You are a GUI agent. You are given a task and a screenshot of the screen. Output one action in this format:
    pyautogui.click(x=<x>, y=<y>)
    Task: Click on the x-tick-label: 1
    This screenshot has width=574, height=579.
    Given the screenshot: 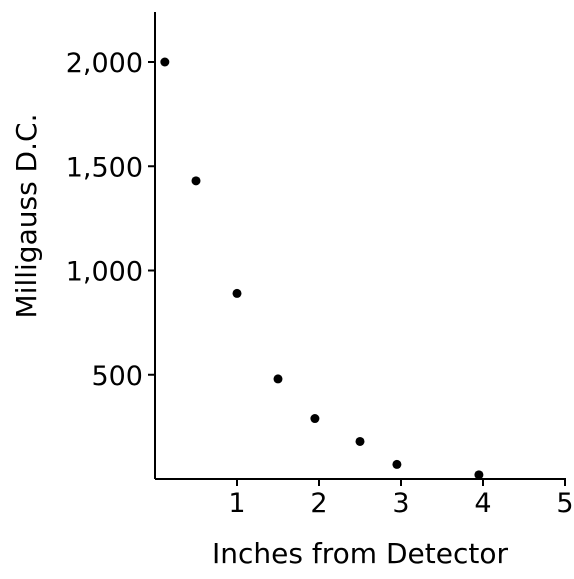 What is the action you would take?
    pyautogui.click(x=236, y=503)
    